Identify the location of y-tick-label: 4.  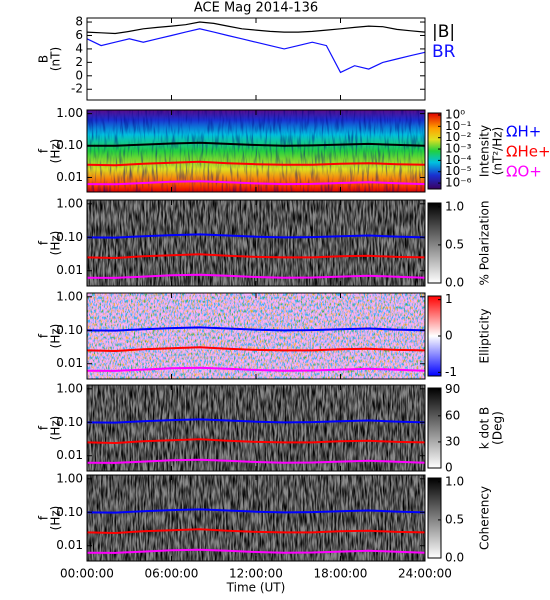
(79, 48).